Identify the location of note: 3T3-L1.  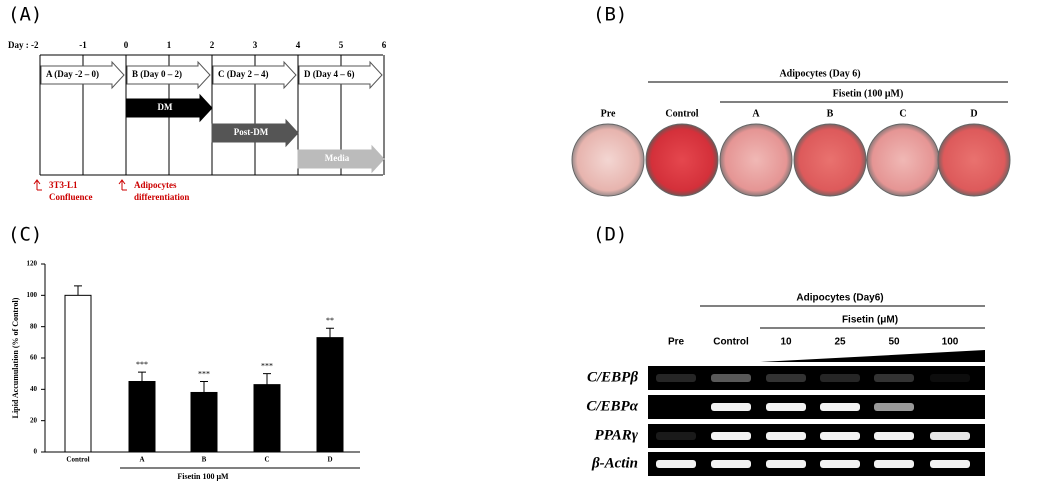
(63, 185).